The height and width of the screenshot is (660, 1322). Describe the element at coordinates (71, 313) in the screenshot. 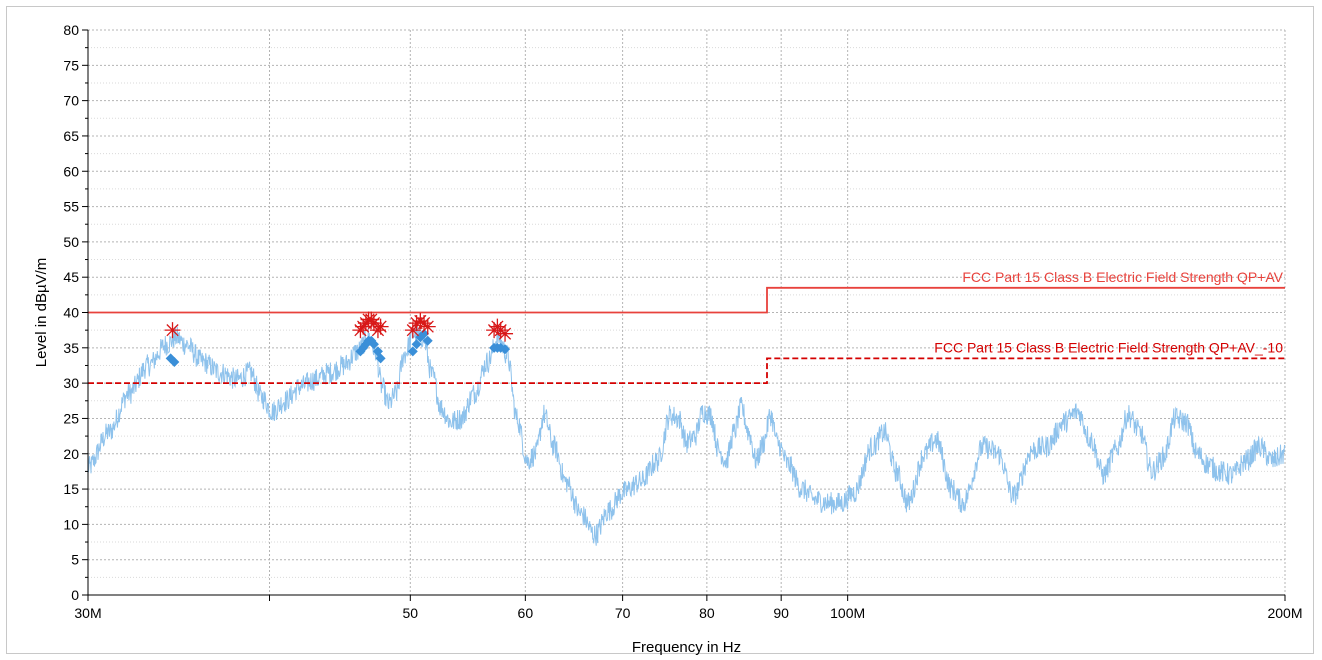

I see `y-tick-label: 40` at that location.